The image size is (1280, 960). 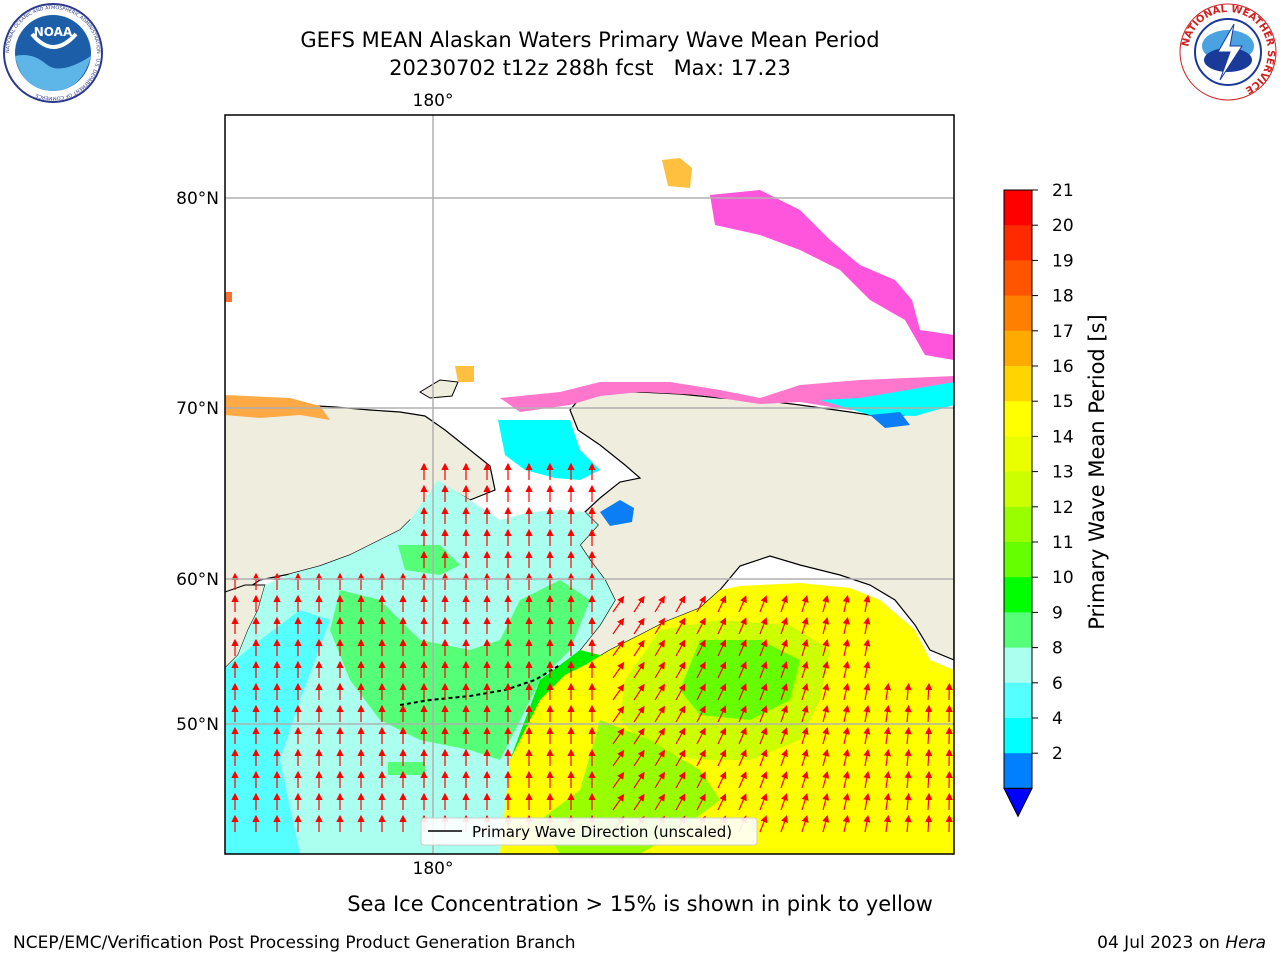 What do you see at coordinates (433, 869) in the screenshot?
I see `lon-label-bottom: 180°` at bounding box center [433, 869].